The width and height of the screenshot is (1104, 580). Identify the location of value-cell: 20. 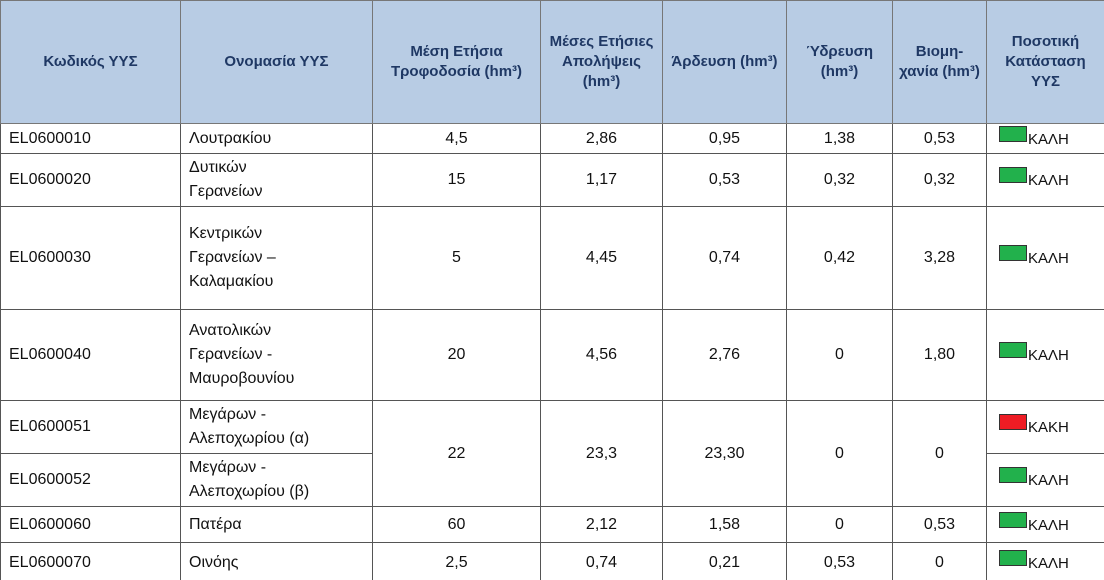
(456, 355).